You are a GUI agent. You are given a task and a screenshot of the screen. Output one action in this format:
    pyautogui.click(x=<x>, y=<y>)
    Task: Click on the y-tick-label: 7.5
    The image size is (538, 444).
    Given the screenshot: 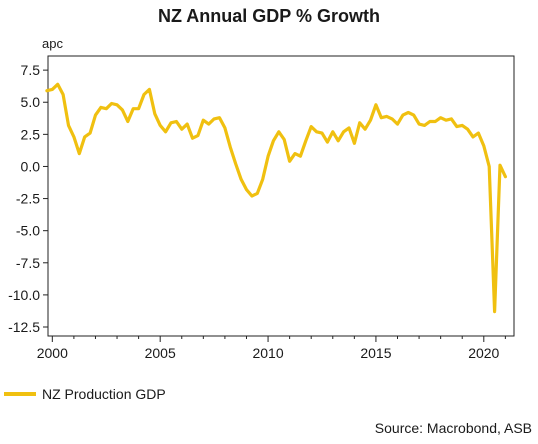 What is the action you would take?
    pyautogui.click(x=31, y=70)
    